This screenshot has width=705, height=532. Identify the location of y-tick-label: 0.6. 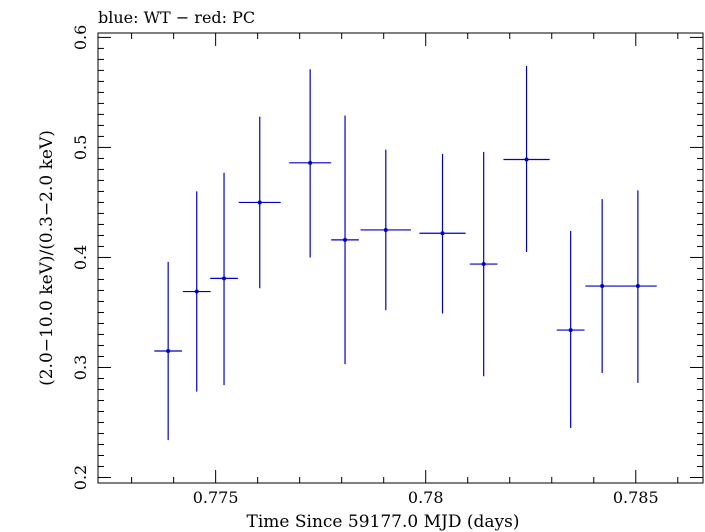
(80, 37).